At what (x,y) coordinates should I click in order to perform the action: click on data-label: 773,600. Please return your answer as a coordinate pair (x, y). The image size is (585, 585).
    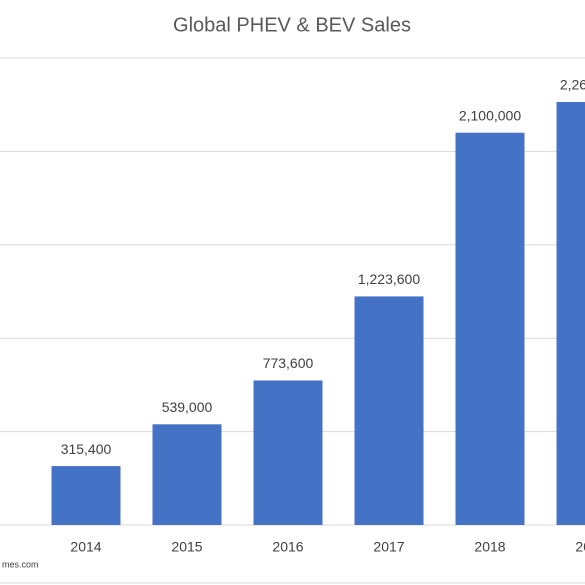
    Looking at the image, I should click on (288, 363).